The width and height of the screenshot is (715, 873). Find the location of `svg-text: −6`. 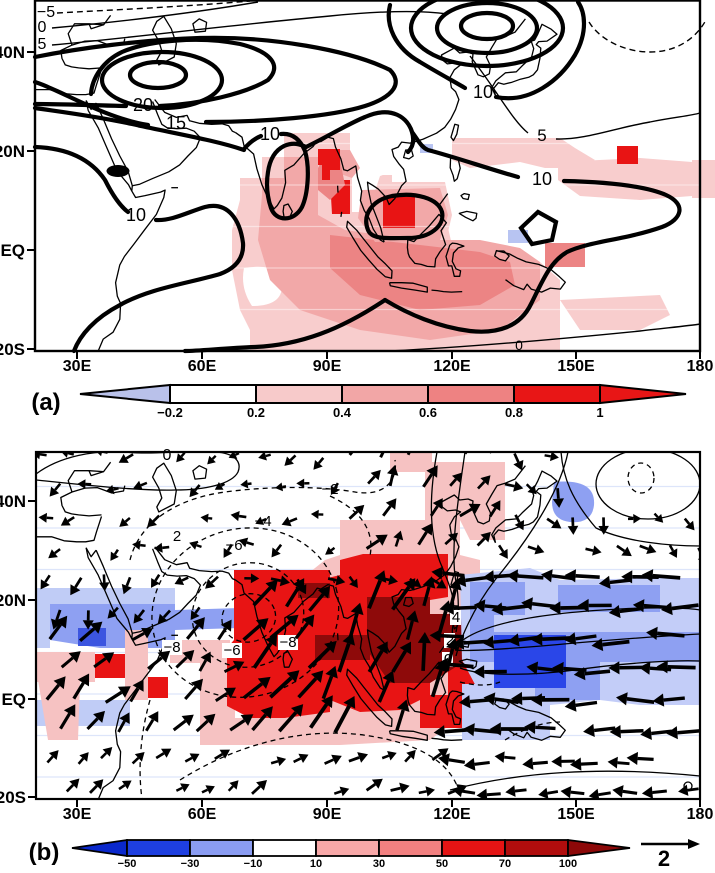

svg-text: −6 is located at coordinates (231, 650).